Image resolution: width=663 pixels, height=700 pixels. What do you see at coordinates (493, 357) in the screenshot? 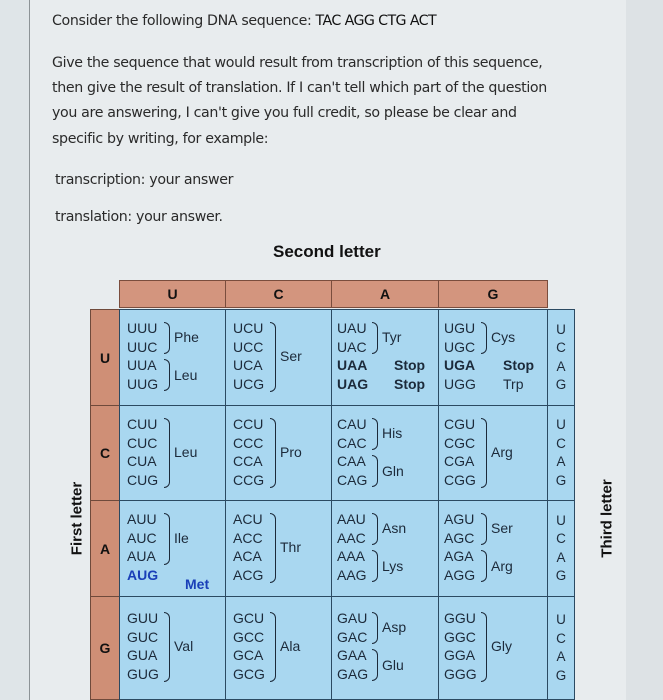
I see `cell-ug: UGU UGC UGA UGG Cys Stop Trp` at bounding box center [493, 357].